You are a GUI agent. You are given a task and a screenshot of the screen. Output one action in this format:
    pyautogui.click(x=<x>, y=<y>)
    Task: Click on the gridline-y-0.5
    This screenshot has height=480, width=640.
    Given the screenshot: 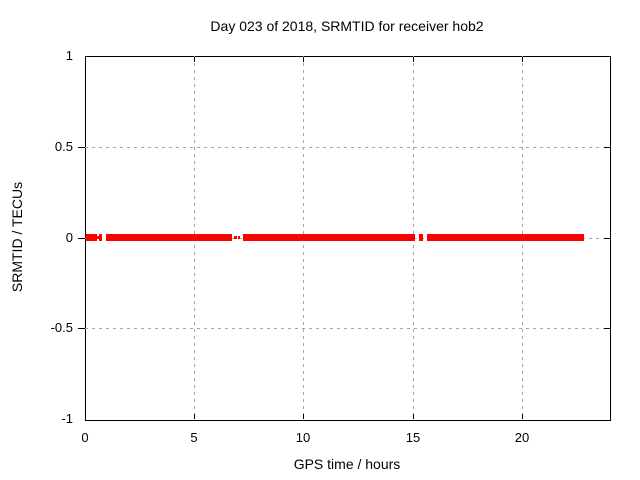 What is the action you would take?
    pyautogui.click(x=347, y=147)
    